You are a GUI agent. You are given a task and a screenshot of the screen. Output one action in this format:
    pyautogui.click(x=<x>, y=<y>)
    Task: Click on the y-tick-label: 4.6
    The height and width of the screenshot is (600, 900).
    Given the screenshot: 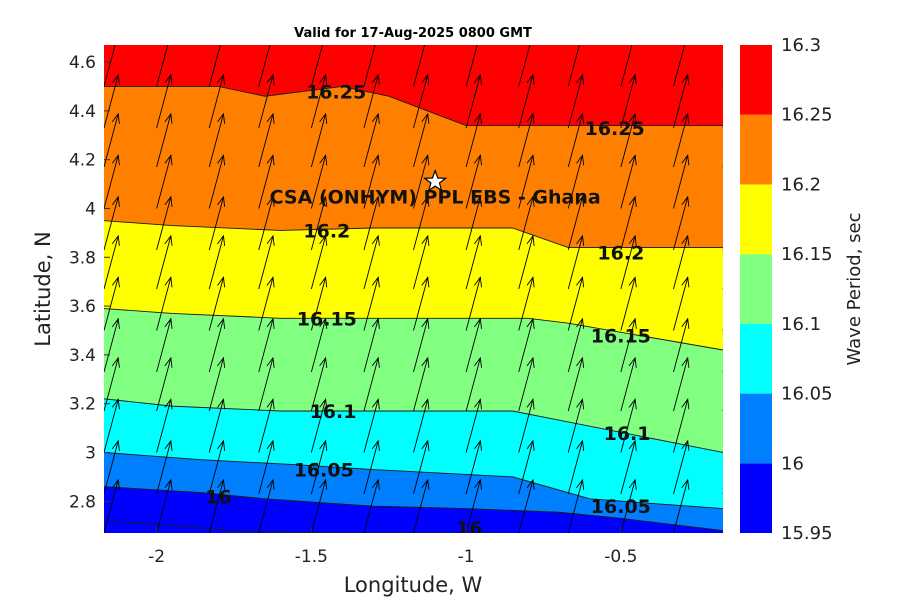 What is the action you would take?
    pyautogui.click(x=82, y=63)
    